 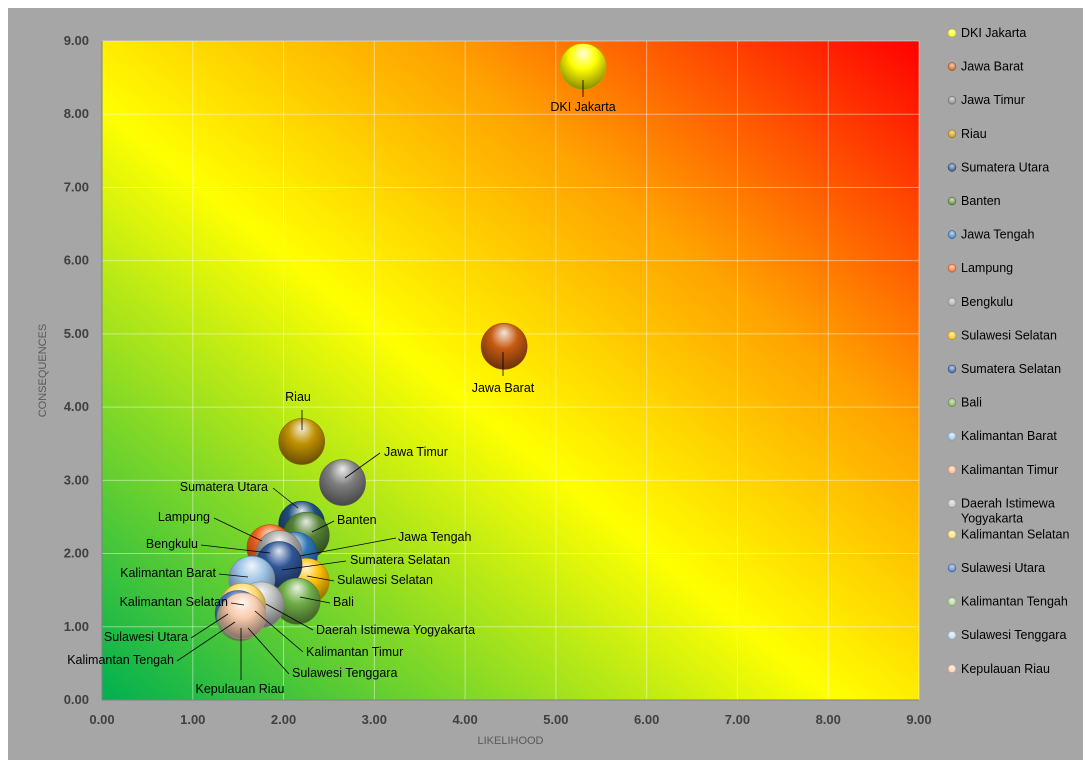 What do you see at coordinates (43, 371) in the screenshot?
I see `y-axis-title: CONSEQUENCES` at bounding box center [43, 371].